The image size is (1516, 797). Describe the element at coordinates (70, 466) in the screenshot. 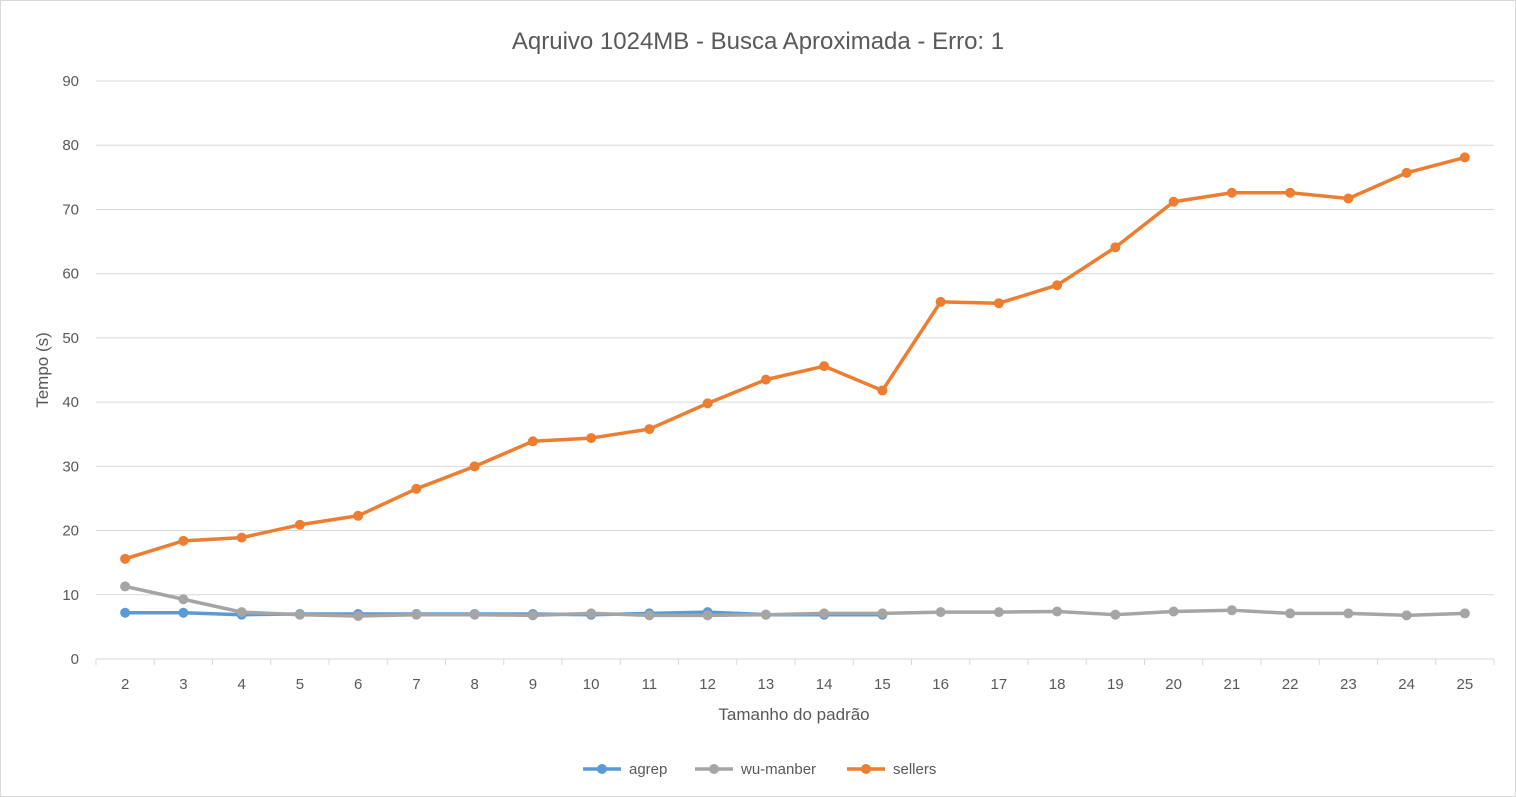

I see `y-tick-label: 30` at that location.